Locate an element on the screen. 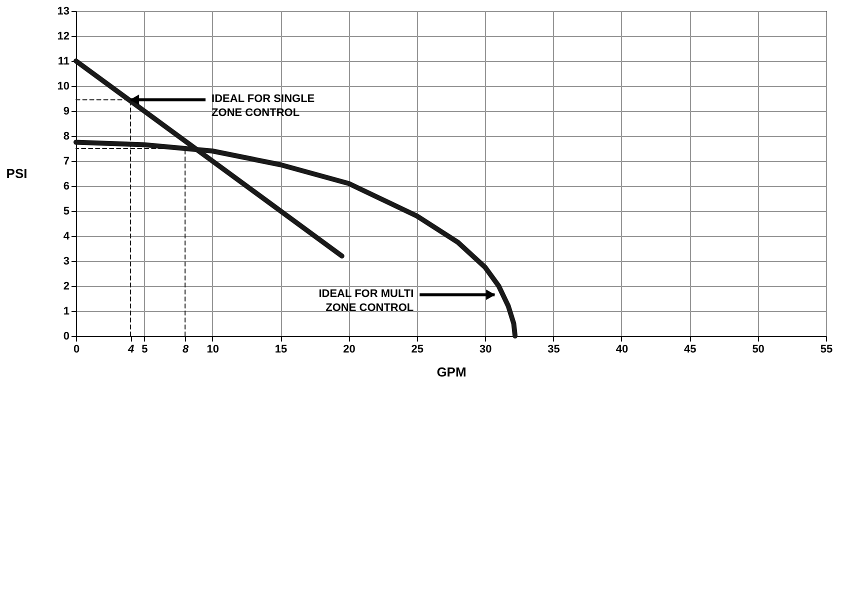 This screenshot has width=858, height=600. x-tick-label: 8 is located at coordinates (186, 350).